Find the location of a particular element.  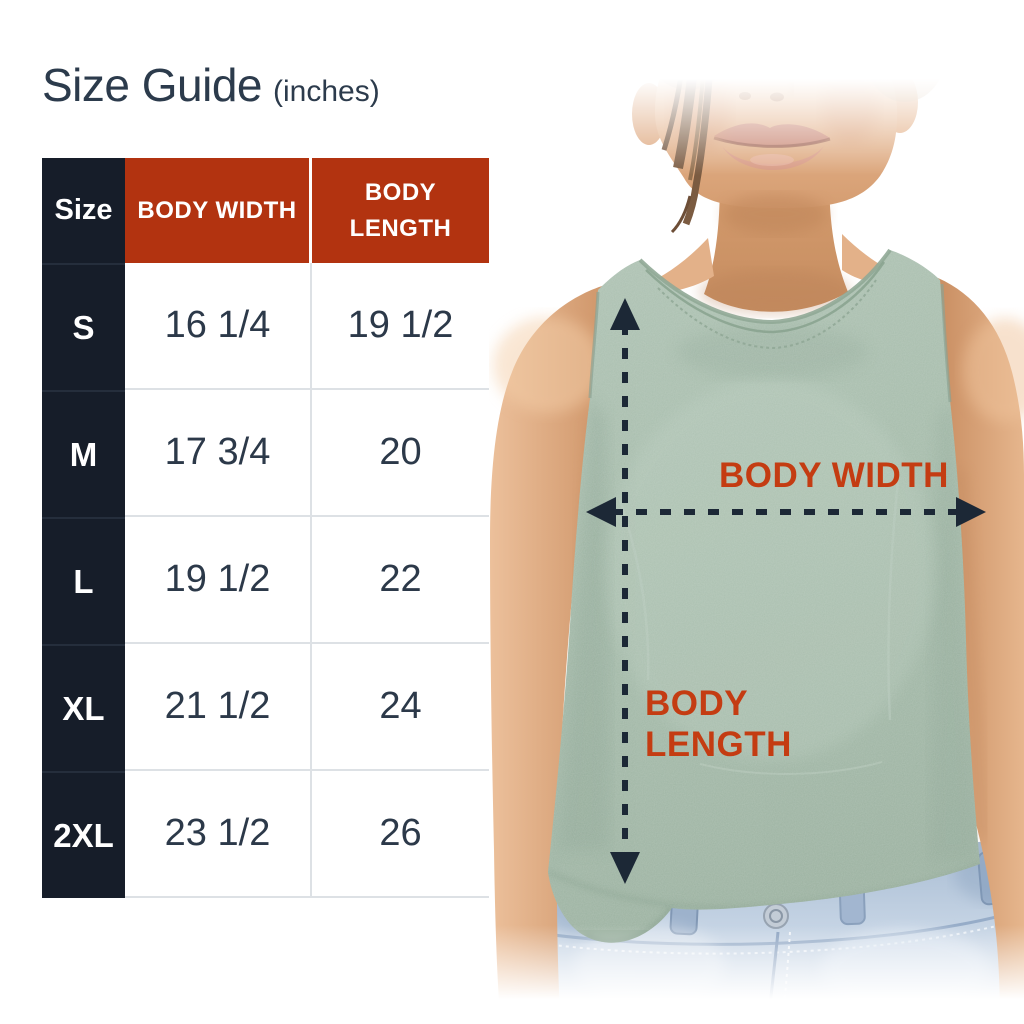

size-cell: S is located at coordinates (83, 326).